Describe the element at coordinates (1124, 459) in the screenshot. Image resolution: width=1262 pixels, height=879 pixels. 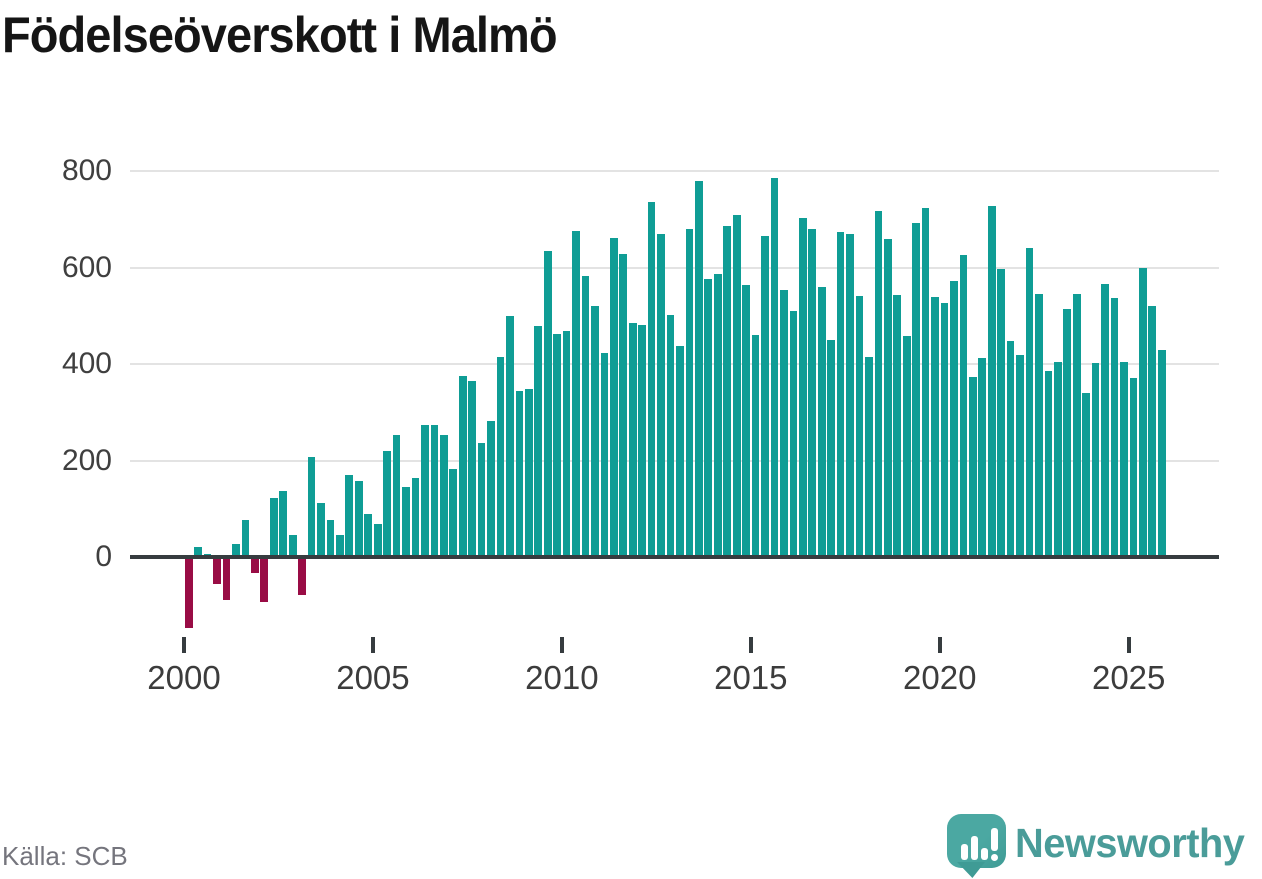
I see `bar-2024Q4` at that location.